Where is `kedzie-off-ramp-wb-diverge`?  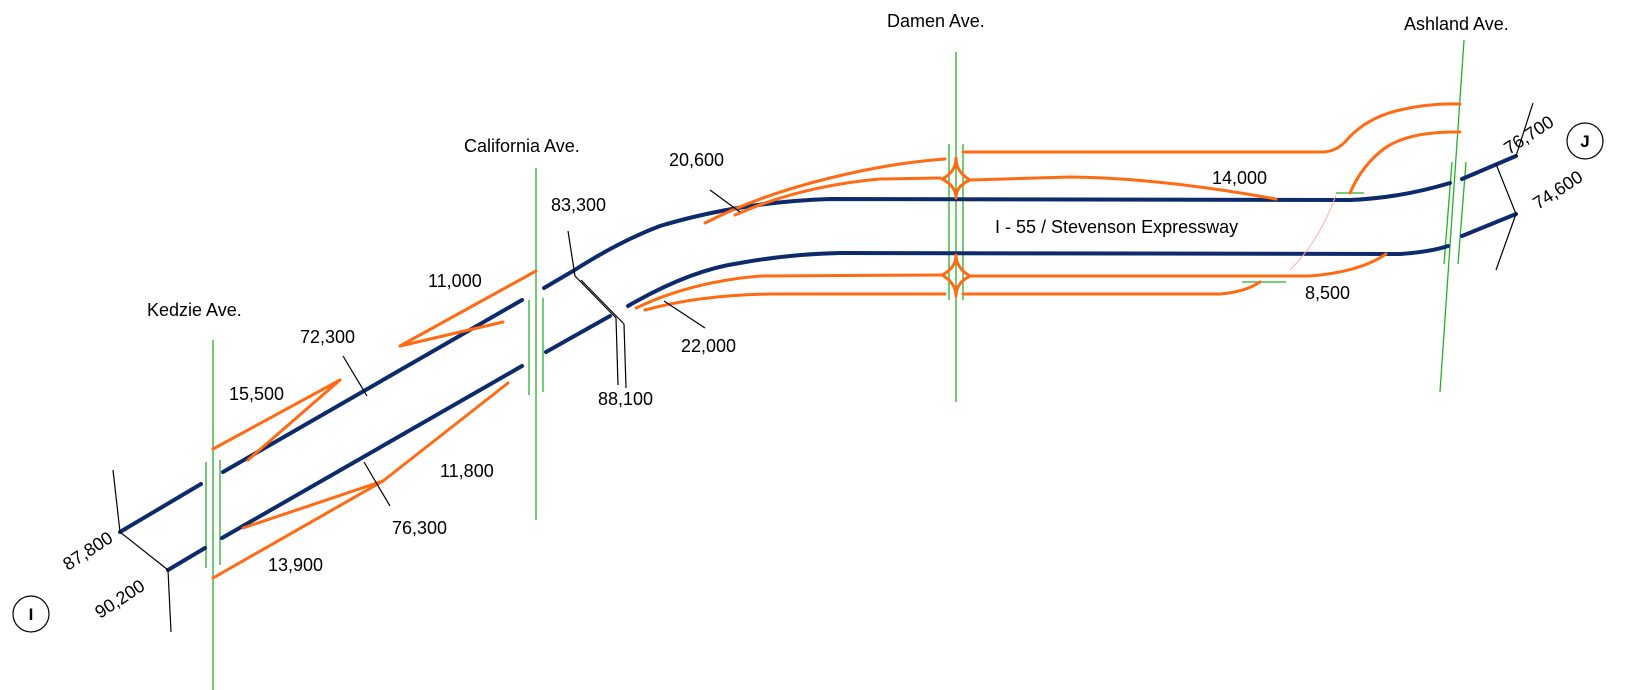 kedzie-off-ramp-wb-diverge is located at coordinates (313, 504).